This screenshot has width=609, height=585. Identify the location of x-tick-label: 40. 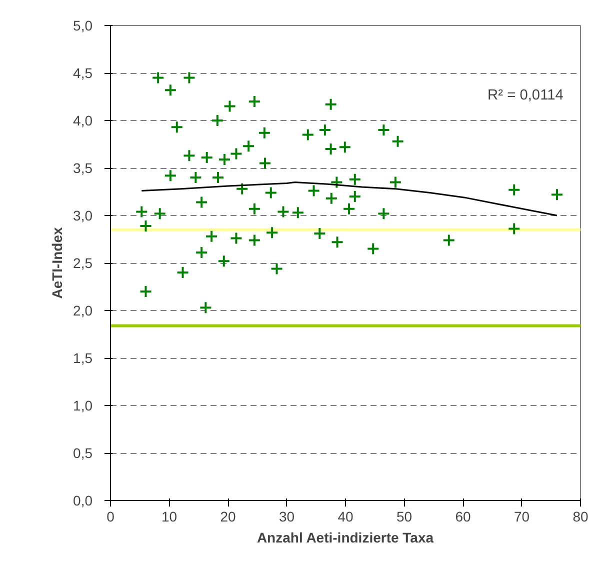
(346, 516).